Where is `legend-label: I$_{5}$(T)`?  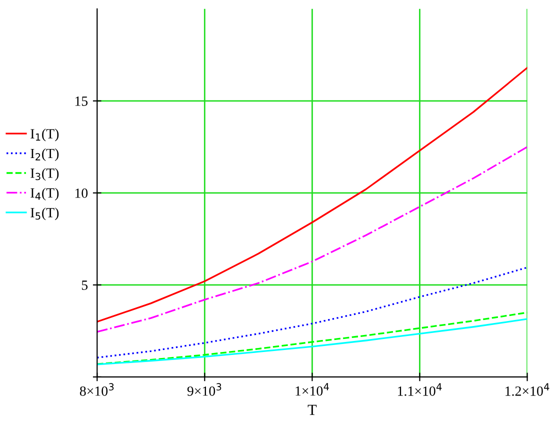
legend-label: I$_{5}$(T) is located at coordinates (44, 214).